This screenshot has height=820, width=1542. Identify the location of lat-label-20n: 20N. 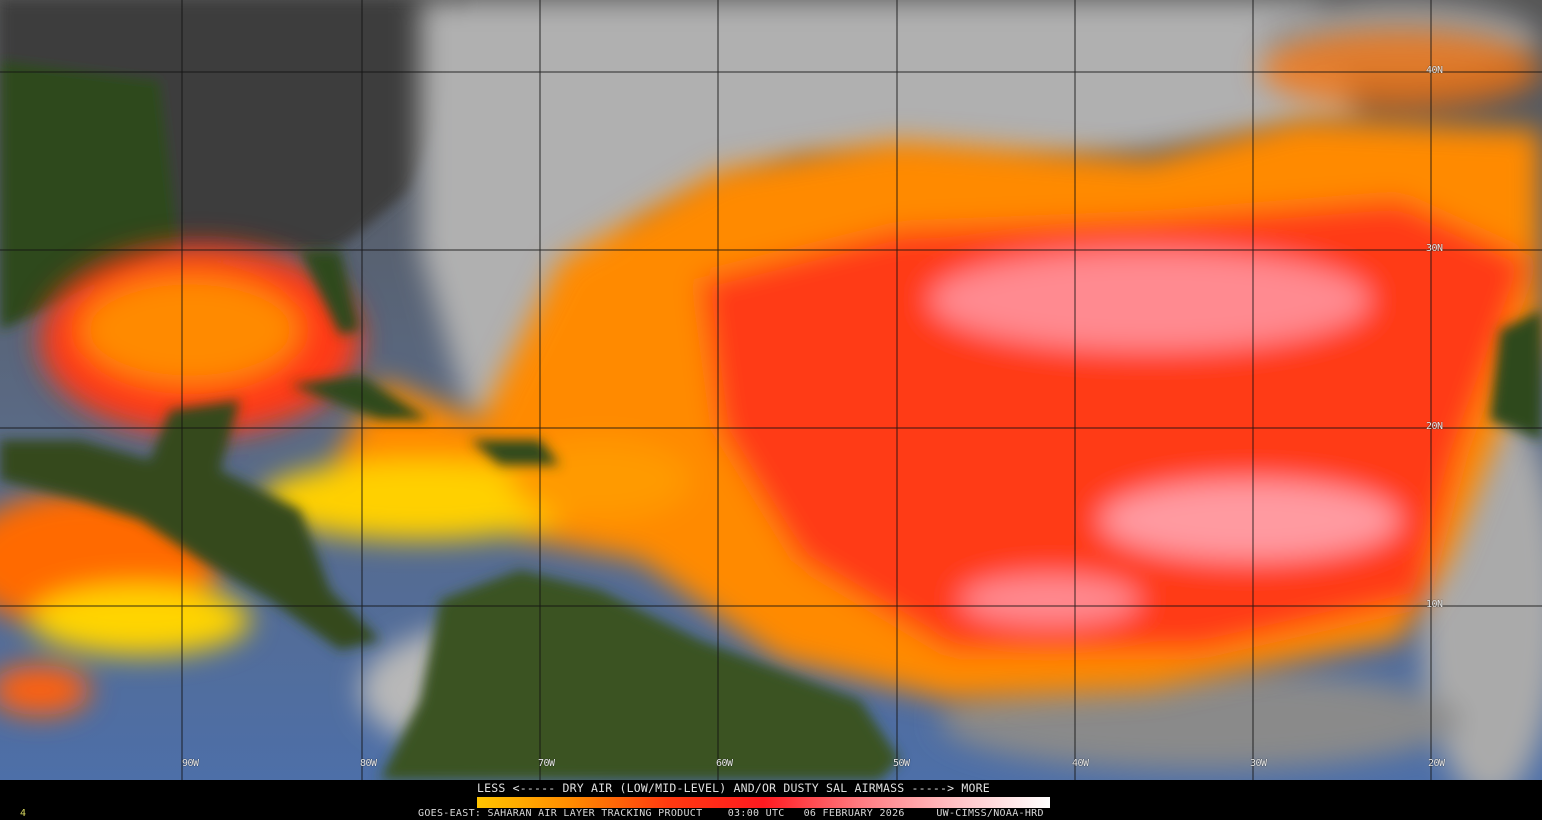
(1434, 426).